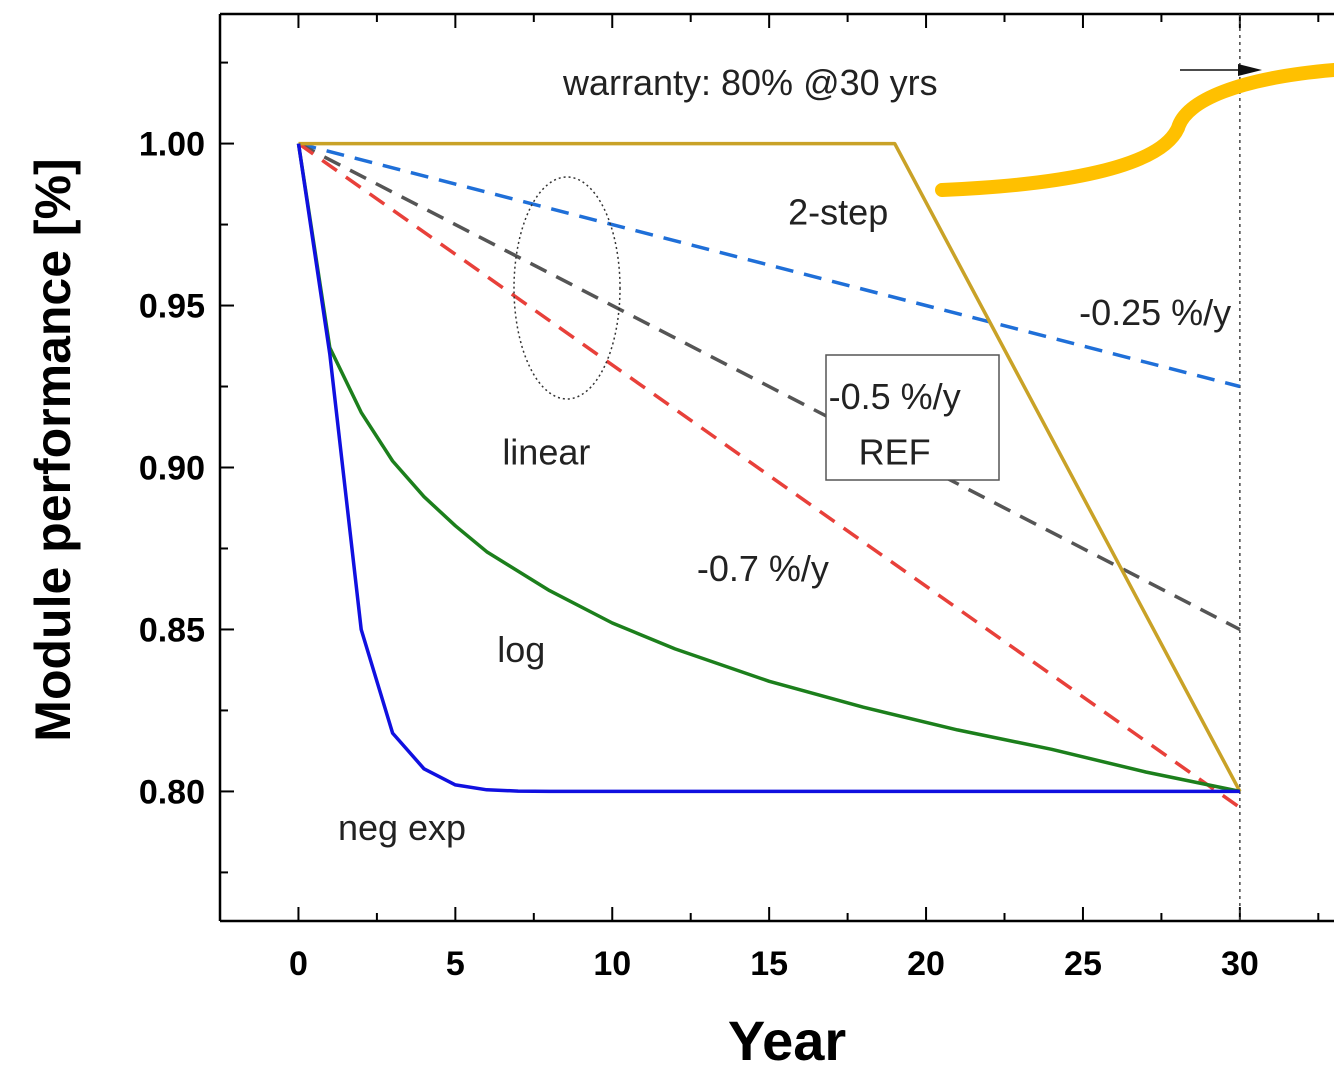 The image size is (1334, 1066). What do you see at coordinates (1250, 70) in the screenshot?
I see `warranty-arrow-head` at bounding box center [1250, 70].